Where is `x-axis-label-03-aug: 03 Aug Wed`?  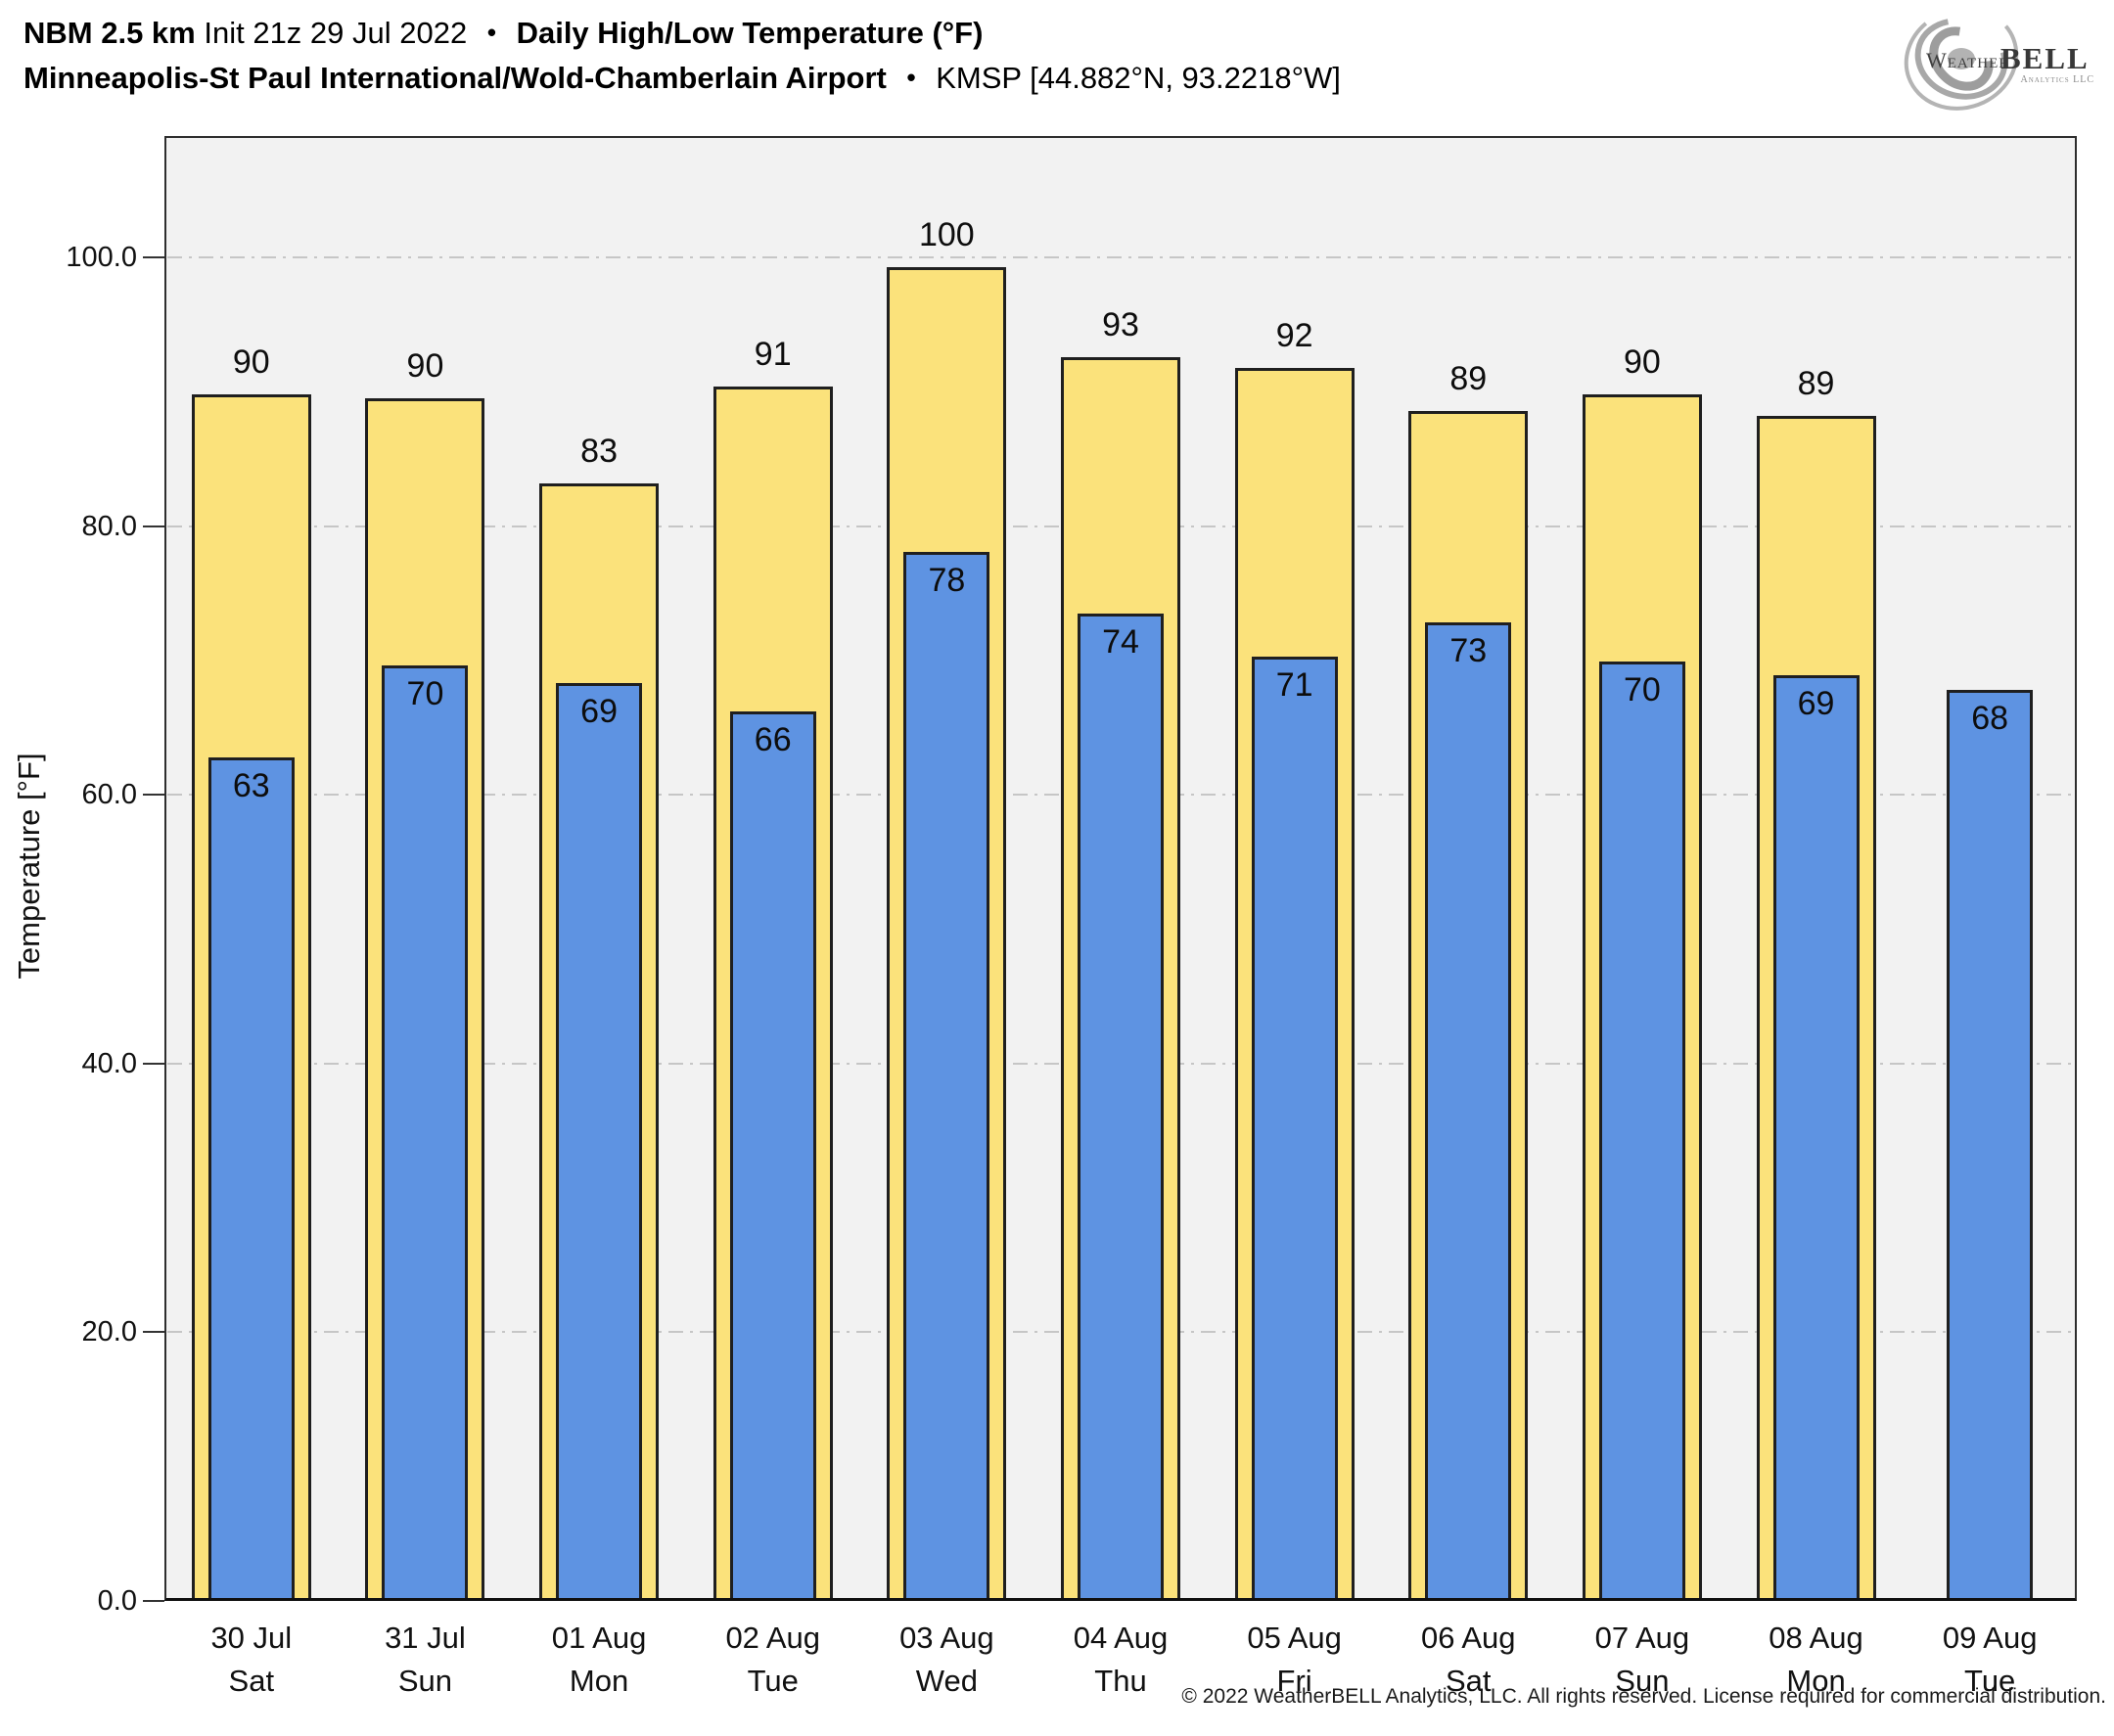 x-axis-label-03-aug: 03 Aug Wed is located at coordinates (947, 1660).